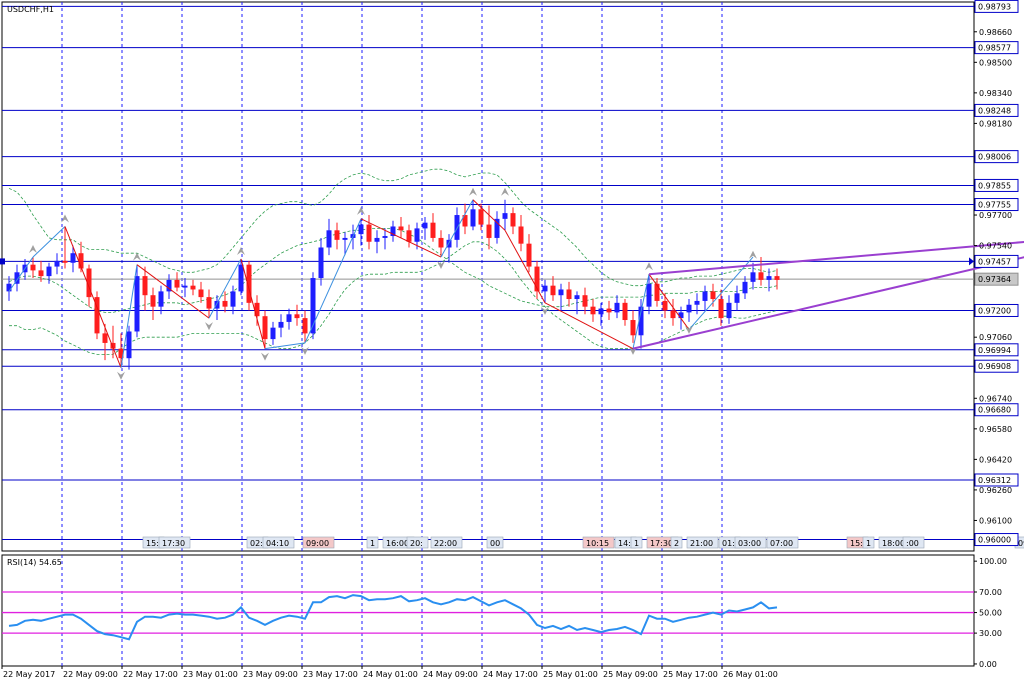 This screenshot has height=683, width=1024. I want to click on price-level-label: 0.97457, so click(994, 261).